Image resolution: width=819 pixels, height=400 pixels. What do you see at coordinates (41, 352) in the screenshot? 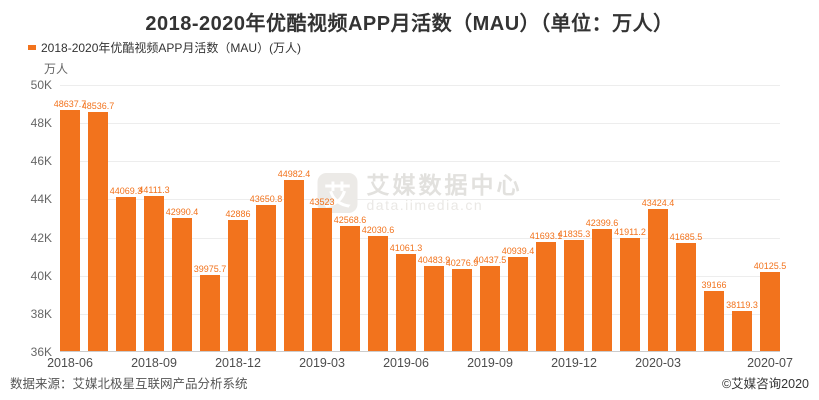
I see `y-axis-tick-label: 36K` at bounding box center [41, 352].